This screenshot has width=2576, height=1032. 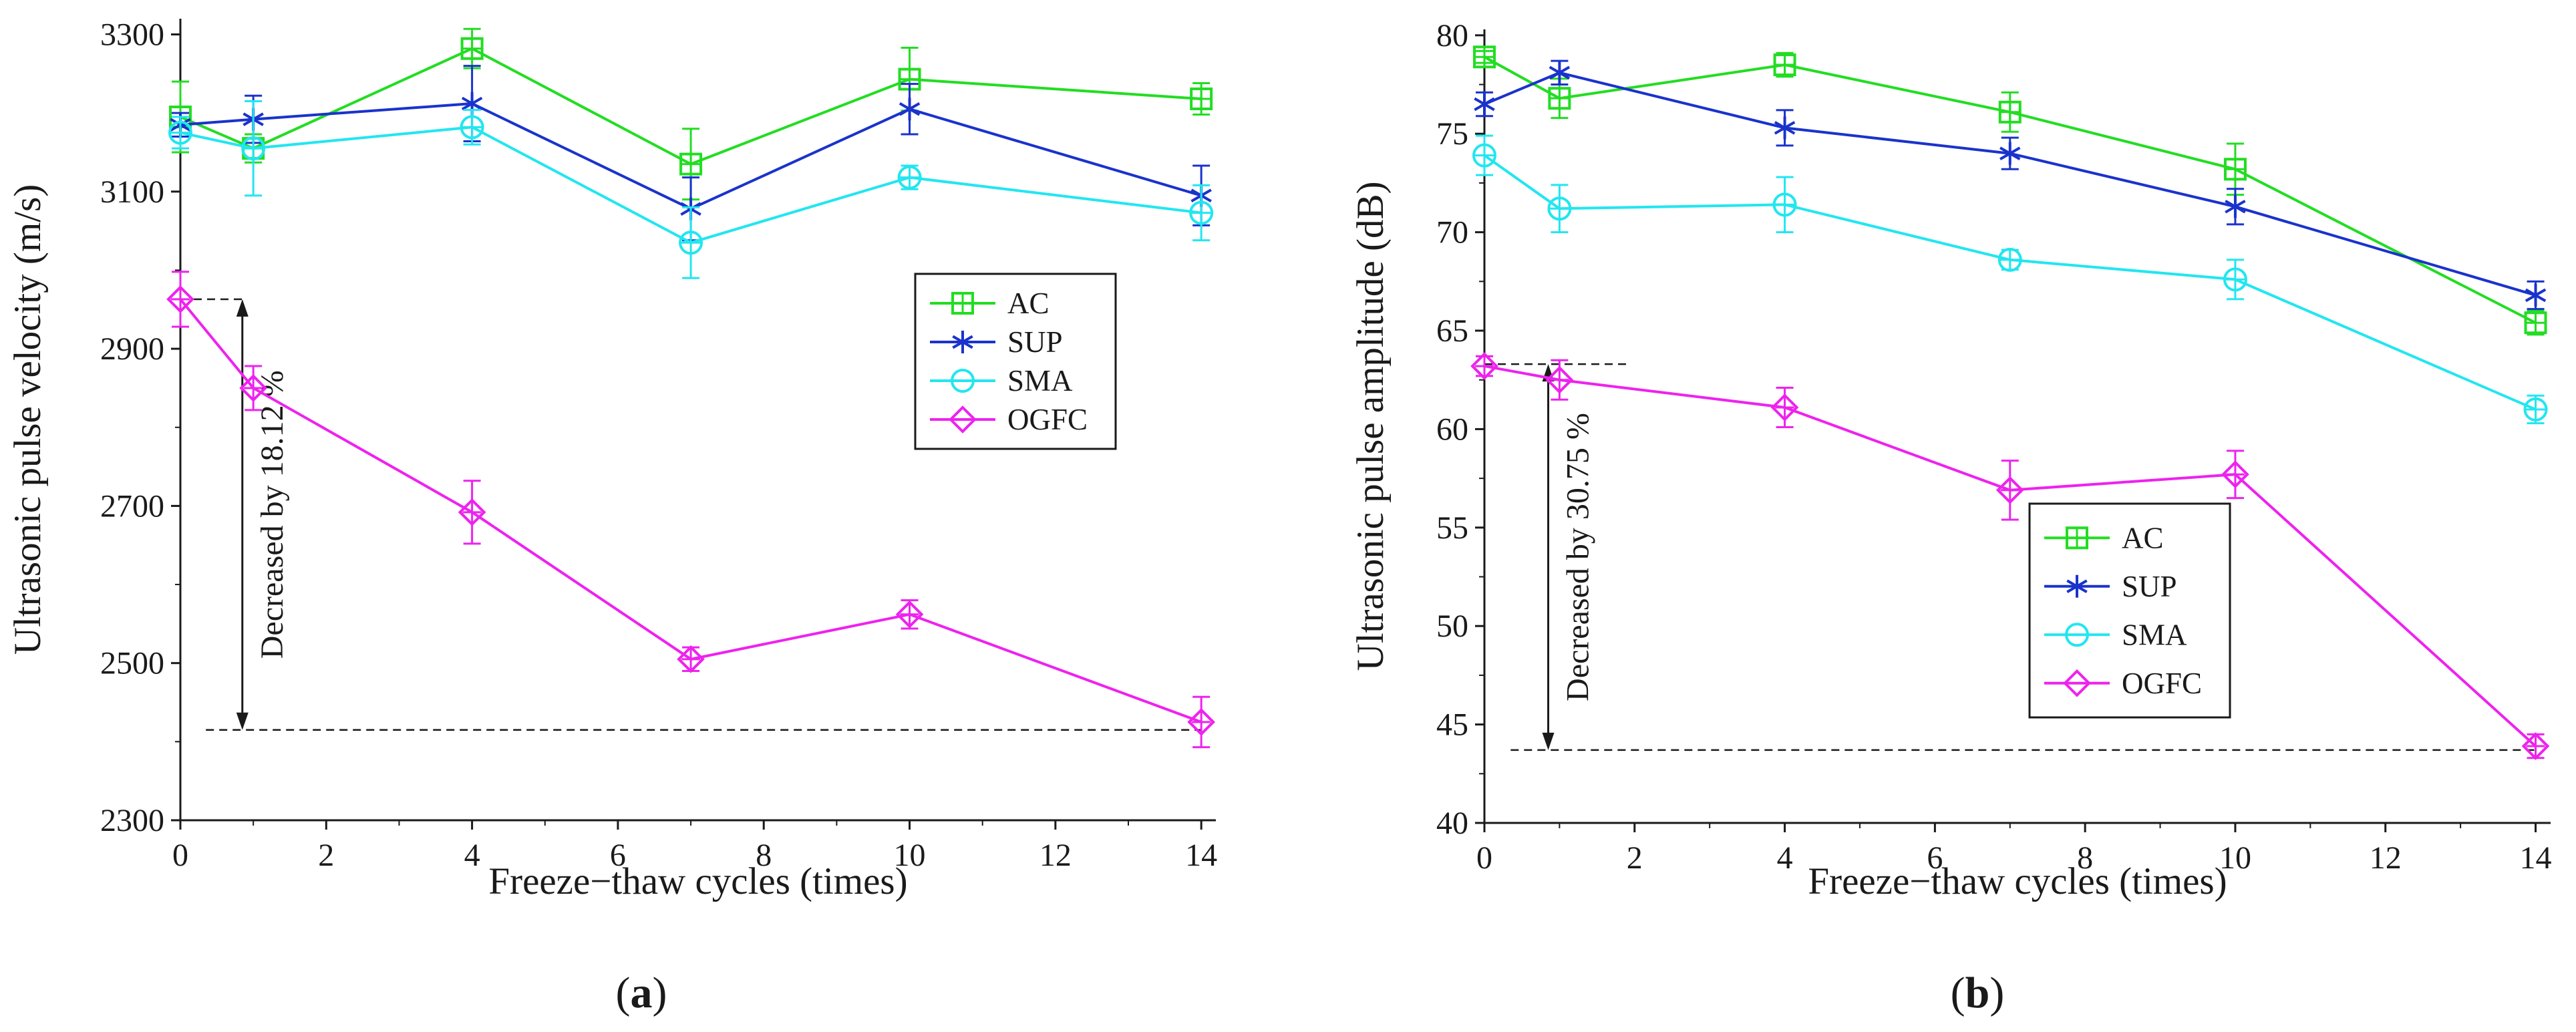 I want to click on y-tick-label: 2500, so click(x=132, y=663).